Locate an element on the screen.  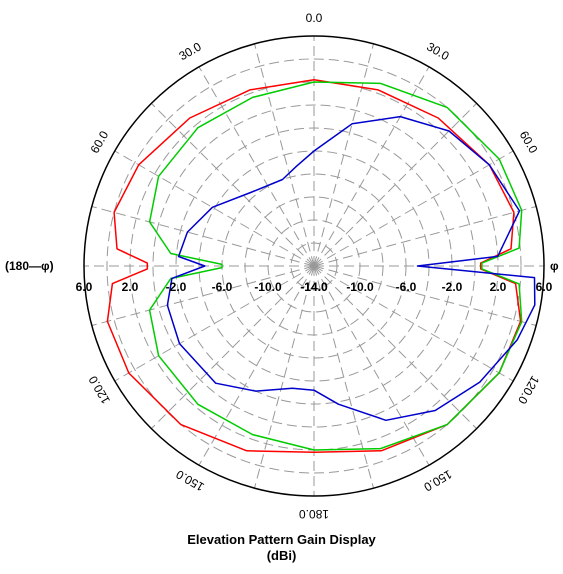
angle-label: 0.0 is located at coordinates (314, 18).